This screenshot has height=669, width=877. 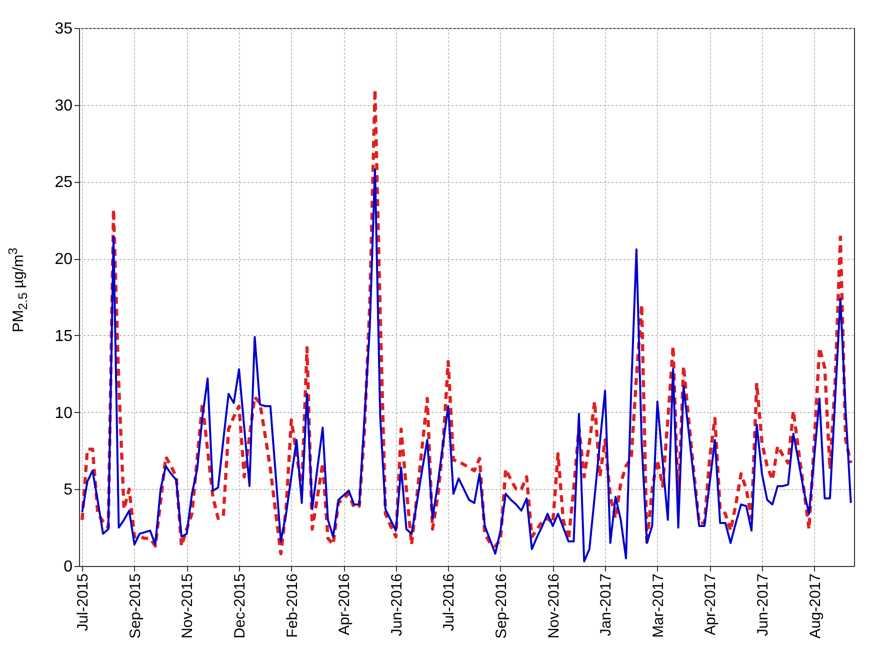 I want to click on x-tick-label: Nov-2016, so click(x=553, y=606).